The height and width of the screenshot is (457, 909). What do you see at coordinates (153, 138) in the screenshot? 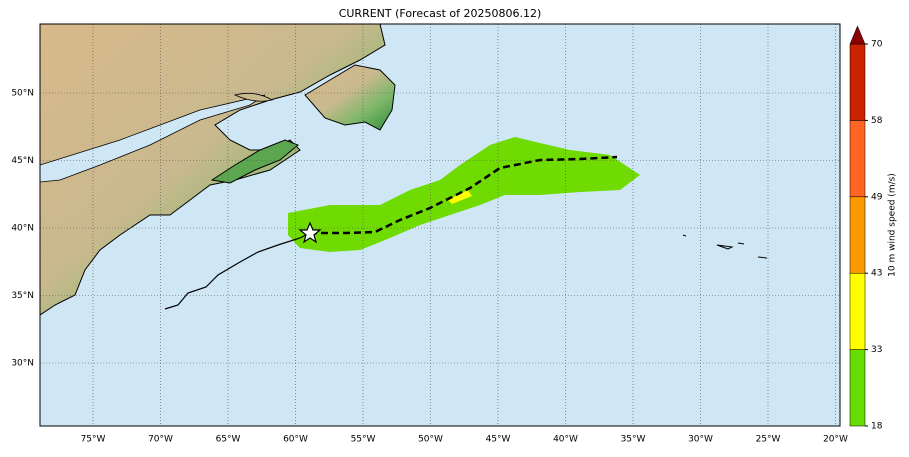
I see `st-lawrence` at bounding box center [153, 138].